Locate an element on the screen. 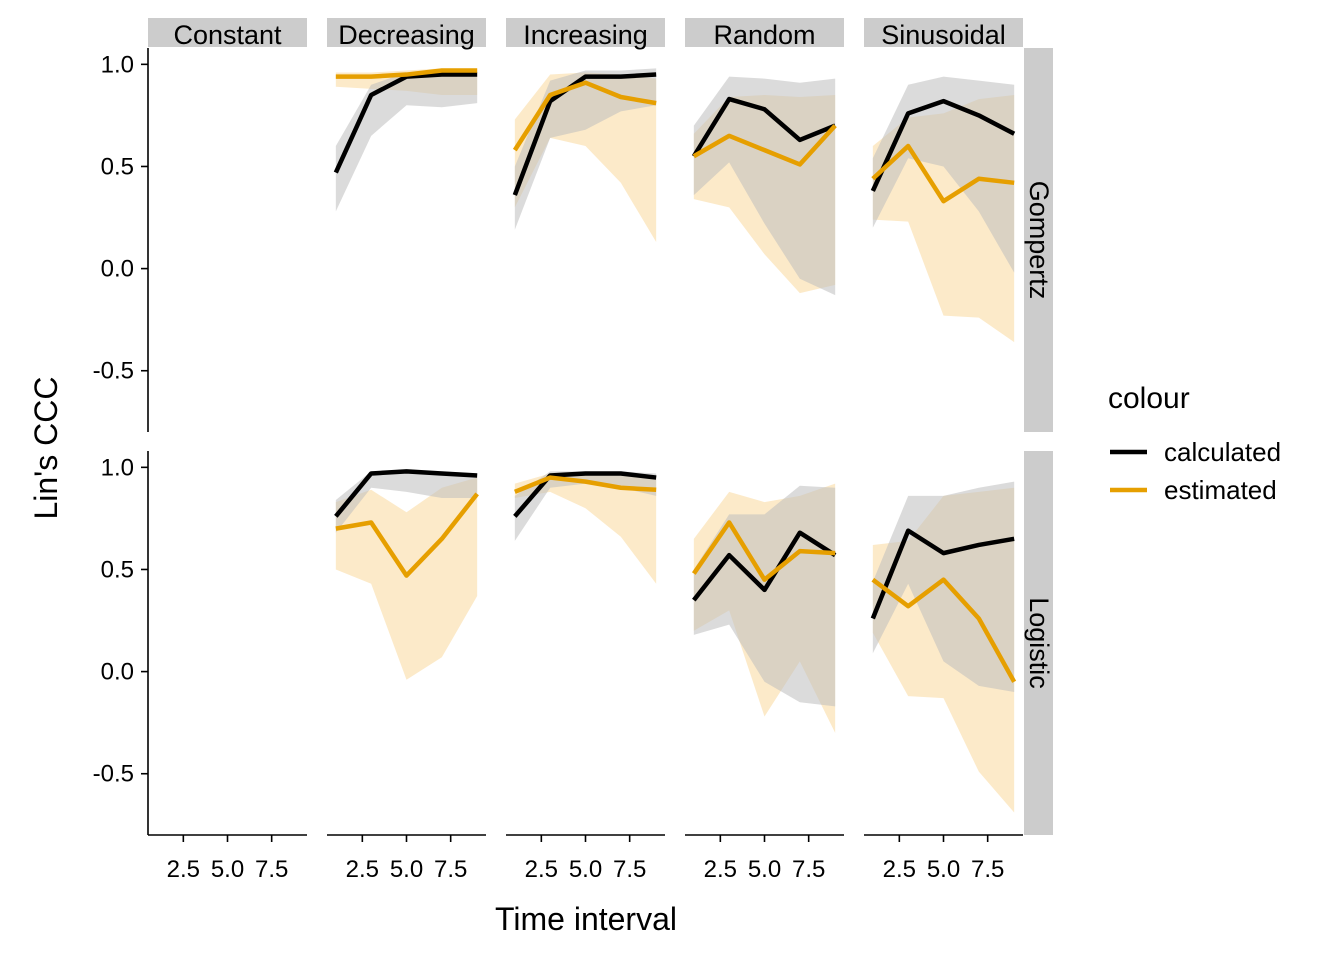  legend-title: colour is located at coordinates (1149, 398).